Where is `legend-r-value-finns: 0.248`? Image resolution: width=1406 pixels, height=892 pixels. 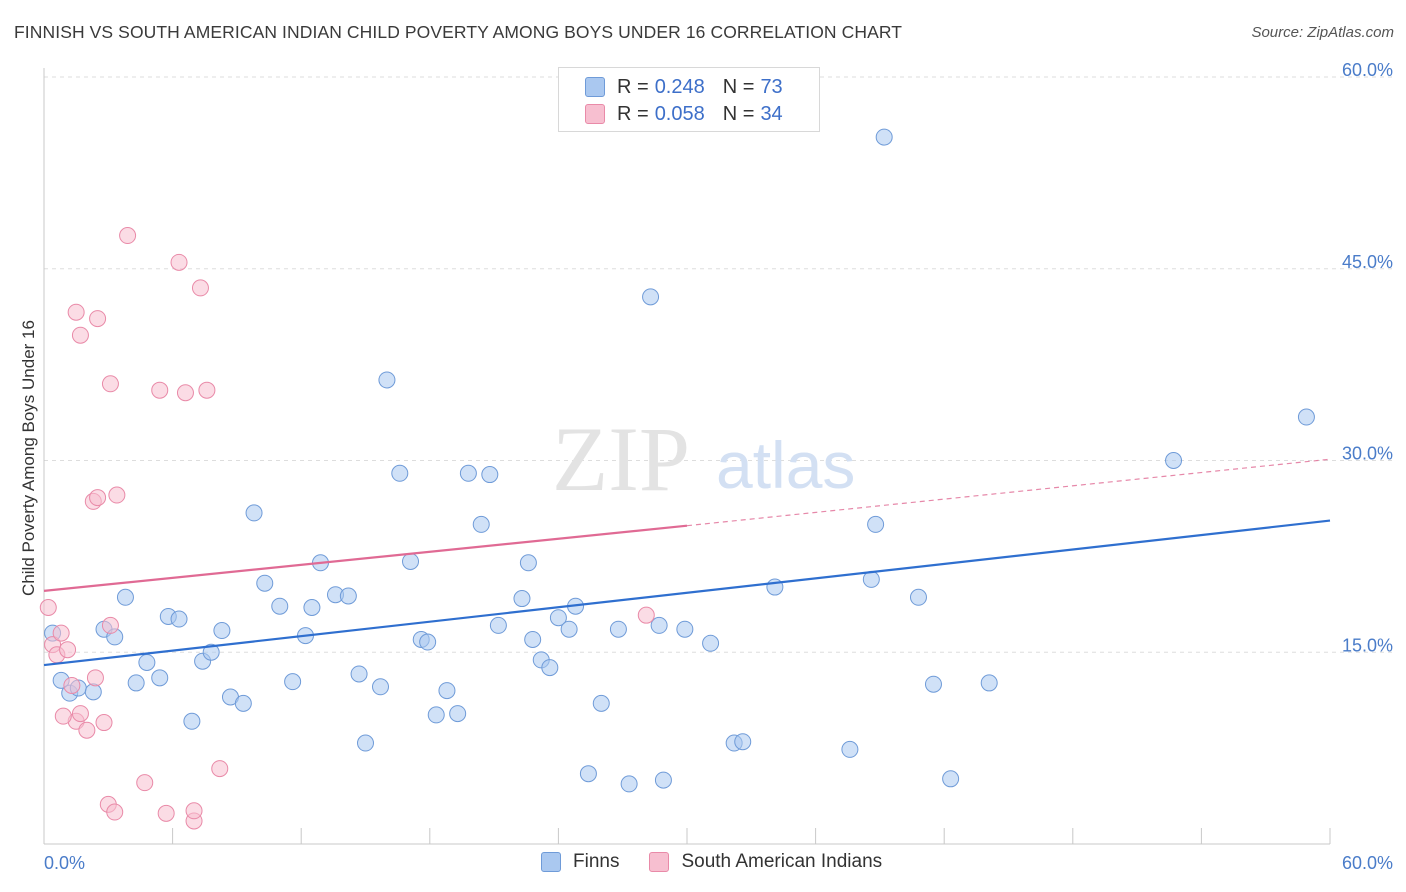
legend-r-value-finns: 0.248 is located at coordinates (679, 86).